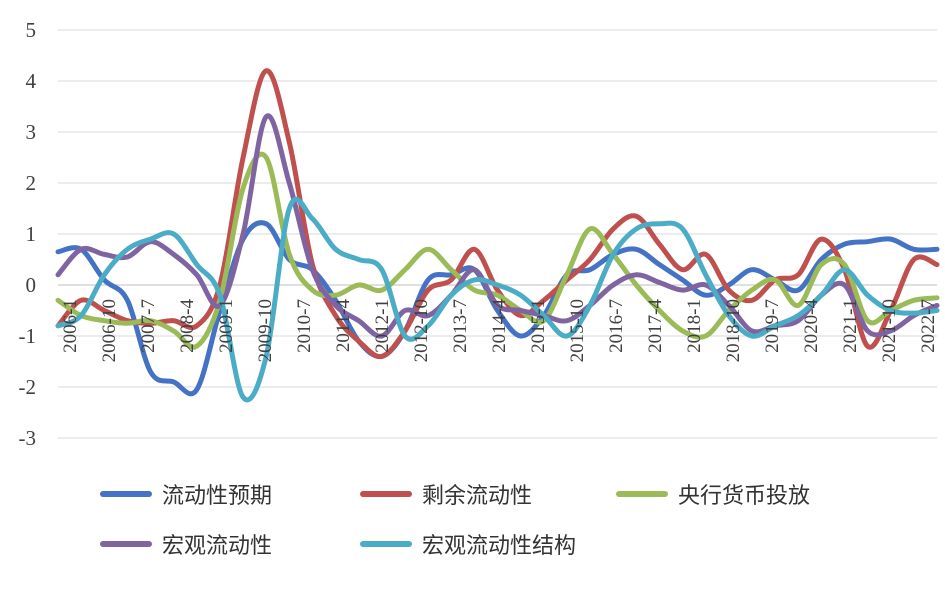 This screenshot has width=945, height=594. Describe the element at coordinates (850, 326) in the screenshot. I see `x-tick-label: 2021-1` at that location.